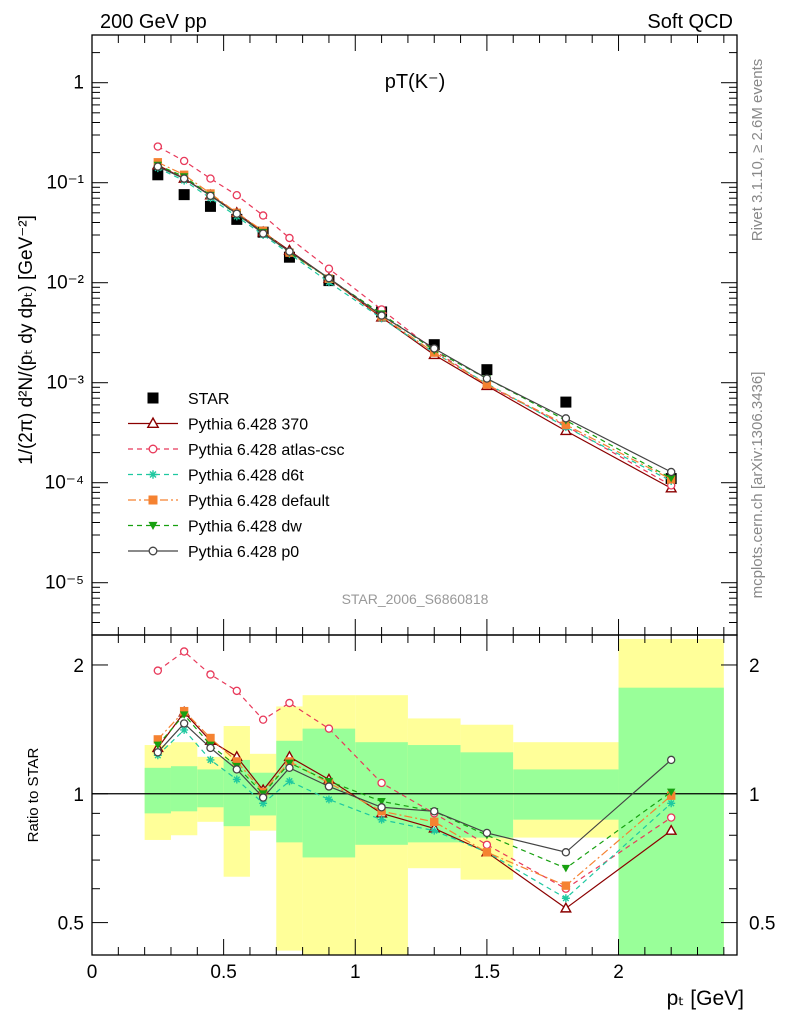 This screenshot has height=1024, width=786. Describe the element at coordinates (754, 666) in the screenshot. I see `ratio-y-tick-label-right: 2` at that location.